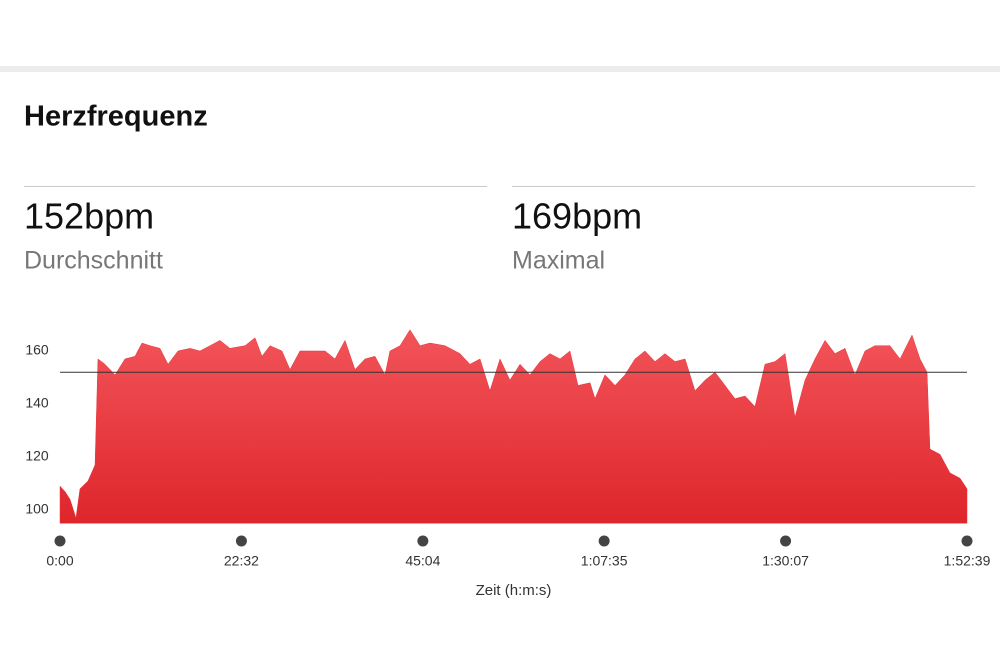 Image resolution: width=1000 pixels, height=667 pixels. Describe the element at coordinates (558, 261) in the screenshot. I see `stat-label: Maximal` at that location.